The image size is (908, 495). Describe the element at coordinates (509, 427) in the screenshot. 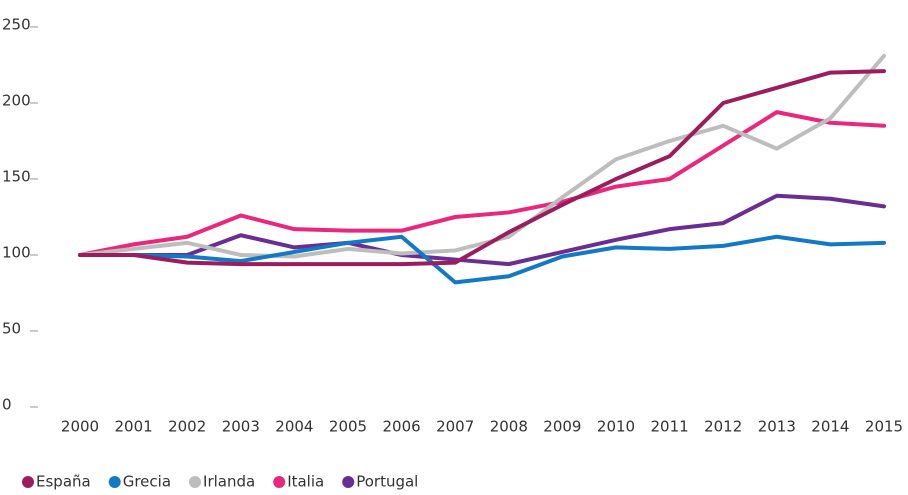

I see `x-tick-label: 2008` at that location.